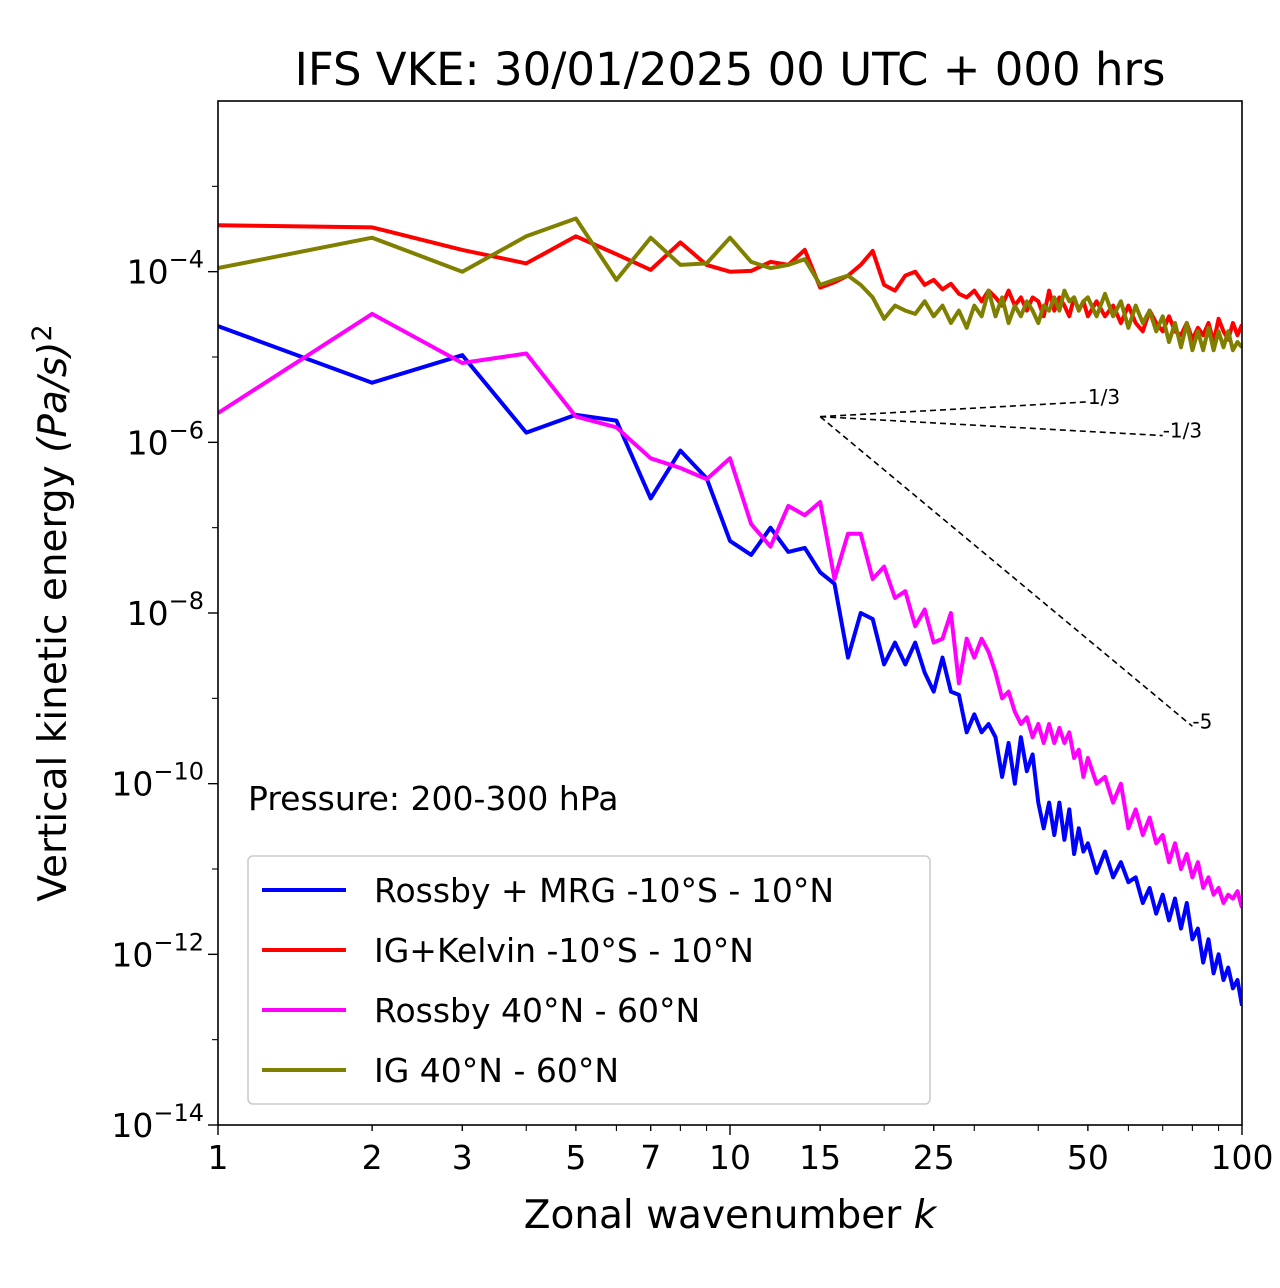 The height and width of the screenshot is (1288, 1280). What do you see at coordinates (1182, 431) in the screenshot?
I see `reference-slope-label: -1/3` at bounding box center [1182, 431].